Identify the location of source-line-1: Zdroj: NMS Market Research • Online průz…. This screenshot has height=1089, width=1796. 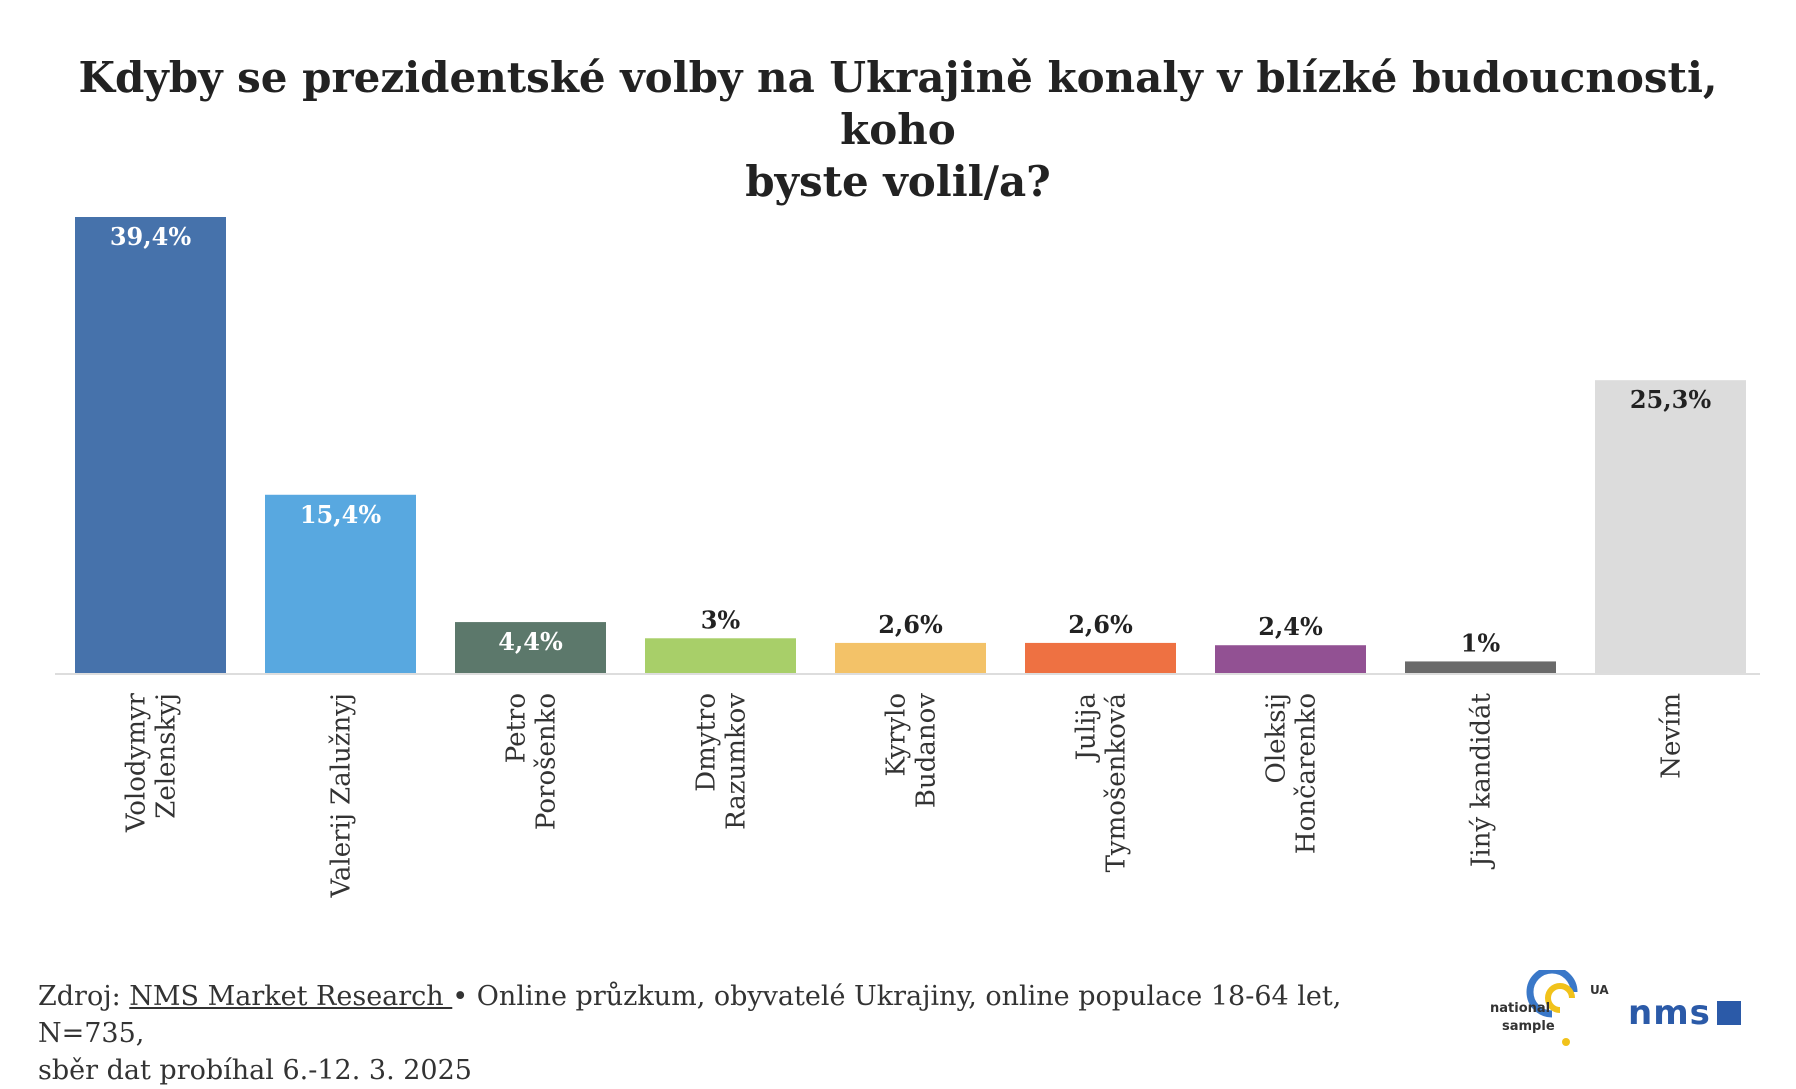
(738, 1015).